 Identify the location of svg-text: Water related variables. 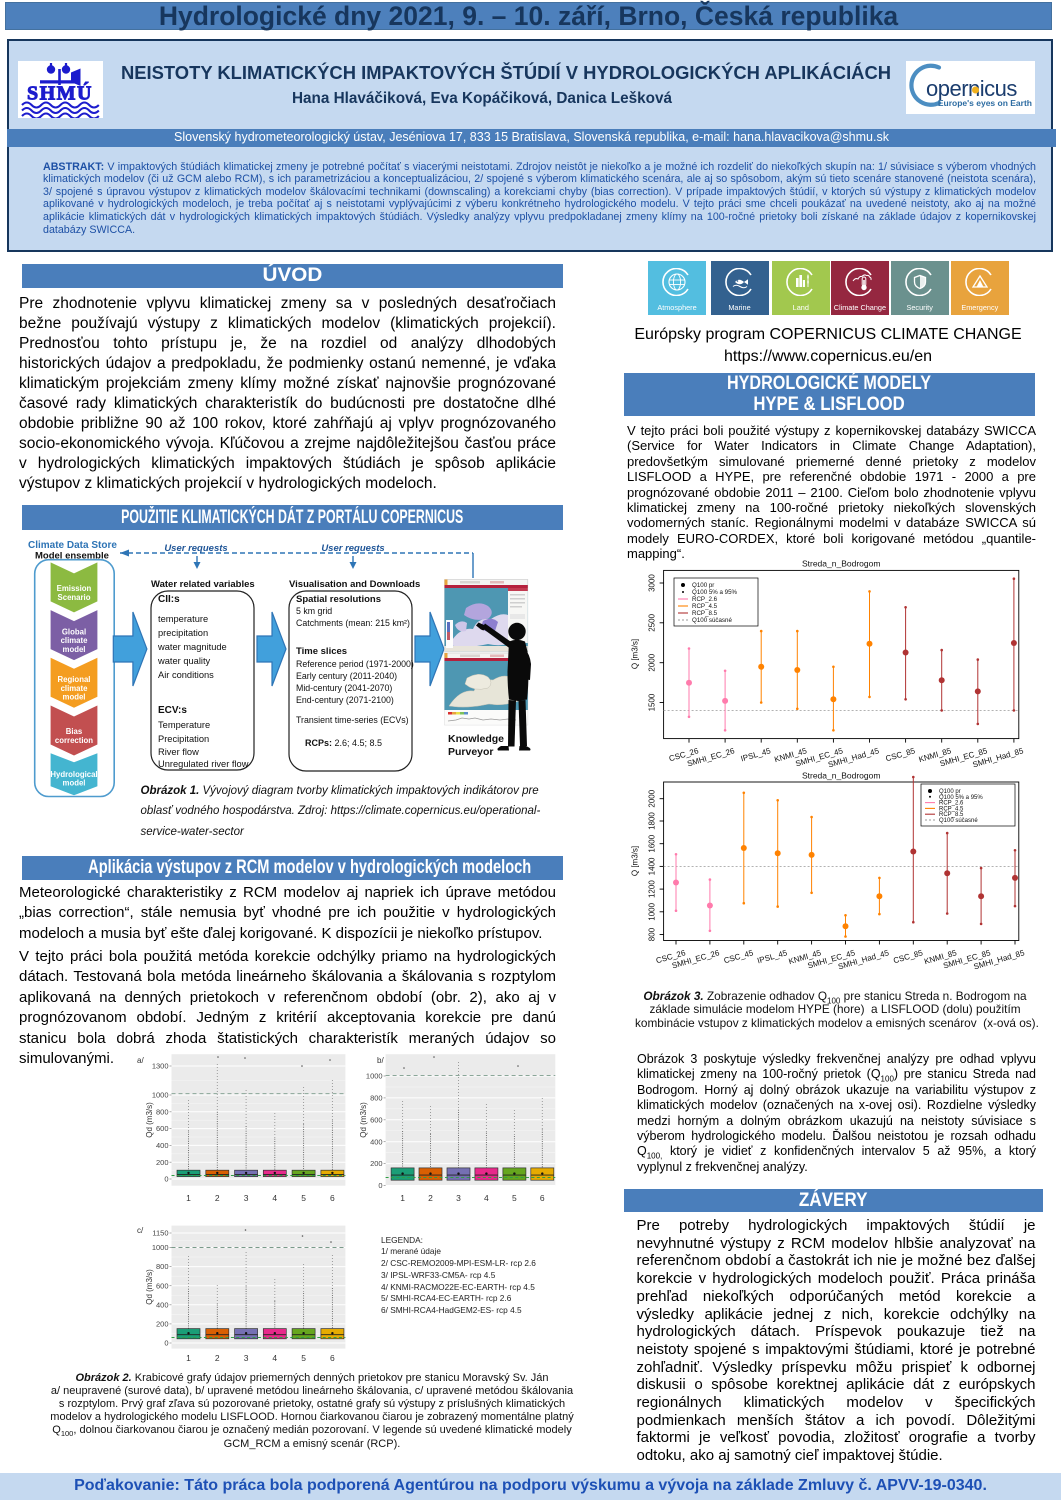
(203, 584).